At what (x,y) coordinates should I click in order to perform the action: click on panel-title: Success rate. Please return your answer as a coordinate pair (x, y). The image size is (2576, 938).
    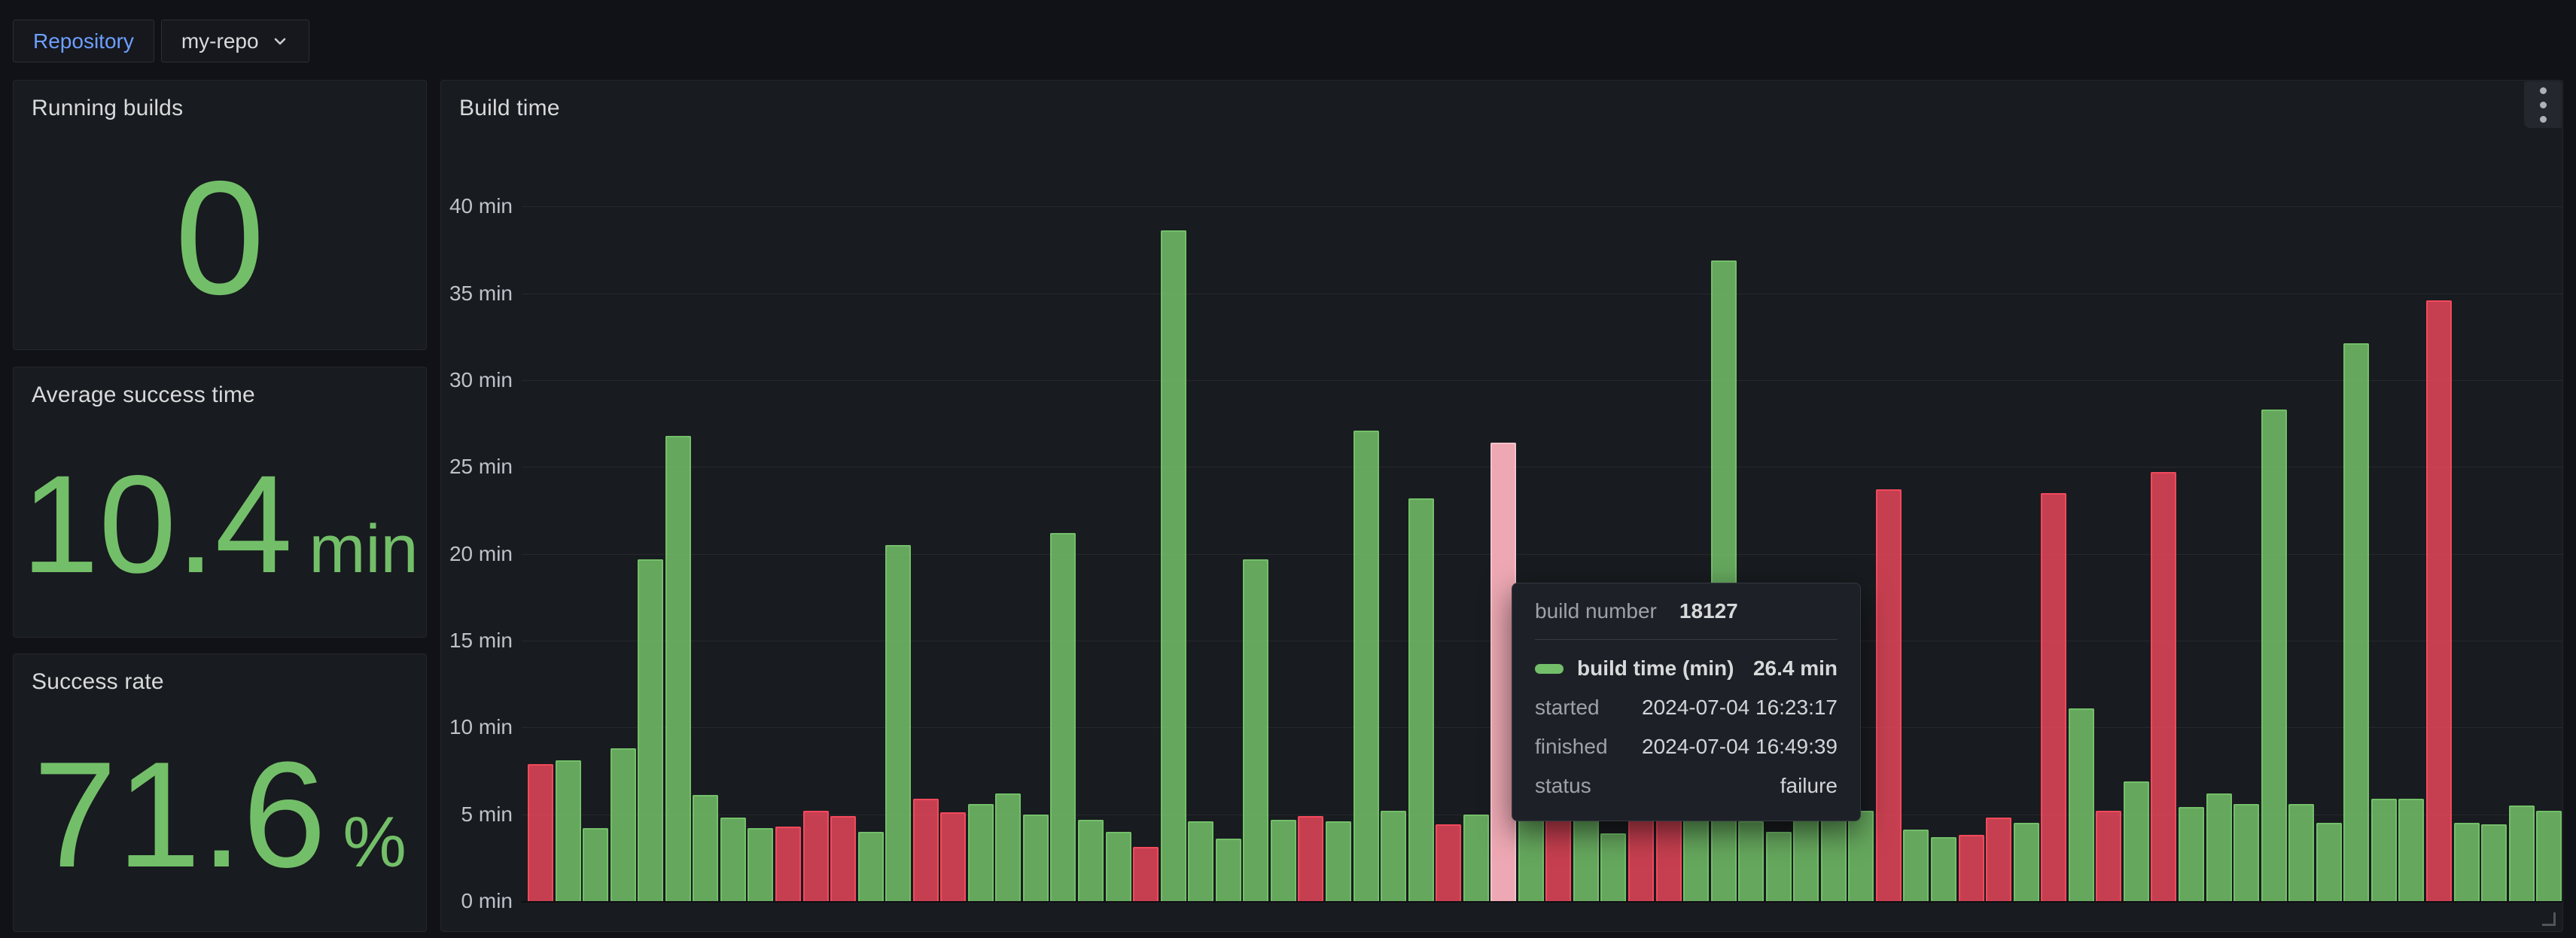
    Looking at the image, I should click on (98, 681).